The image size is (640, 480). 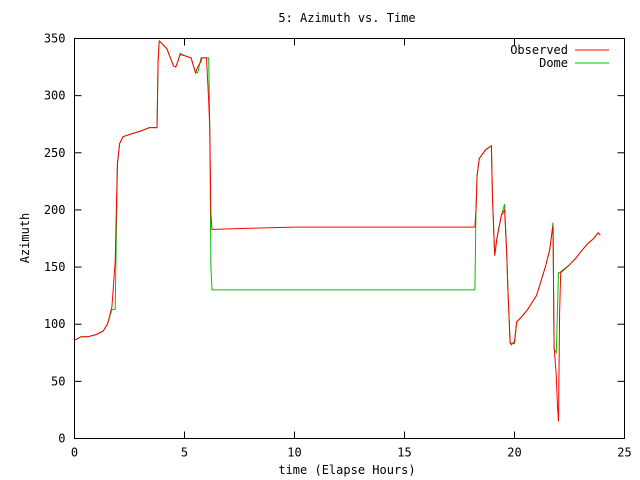 What do you see at coordinates (61, 439) in the screenshot?
I see `y-tick-label: 0` at bounding box center [61, 439].